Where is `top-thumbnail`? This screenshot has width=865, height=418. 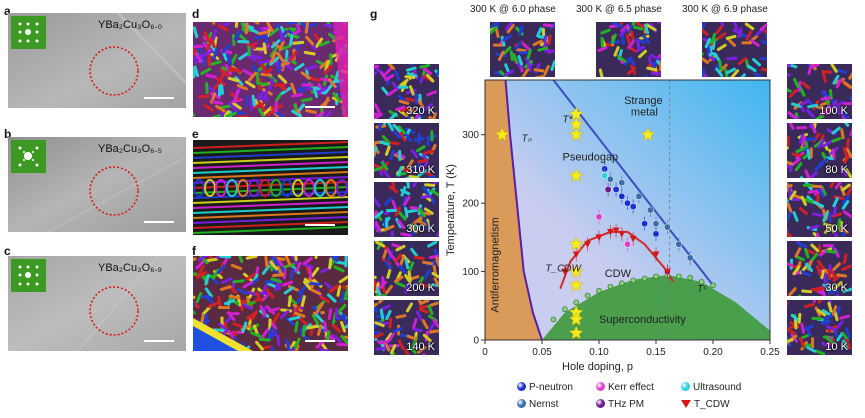
top-thumbnail is located at coordinates (628, 49).